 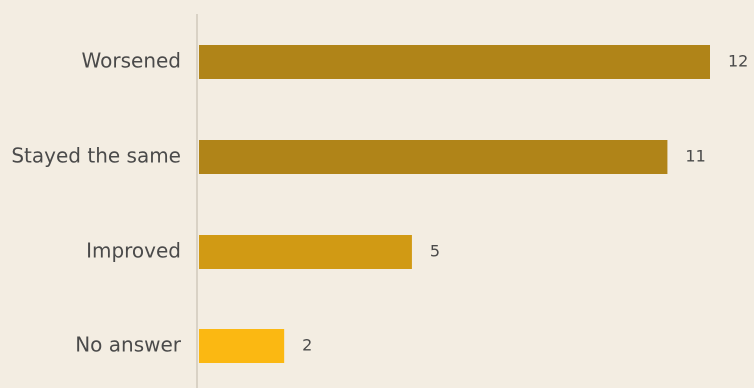 I want to click on value-label-stayed-the-same: 11, so click(x=695, y=156).